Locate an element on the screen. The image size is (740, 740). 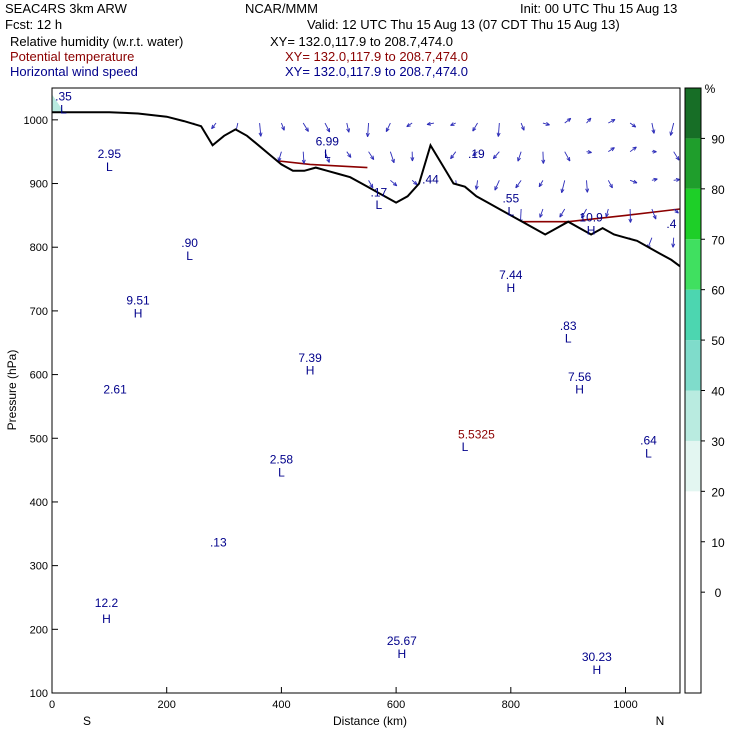
colorbar-unit: % is located at coordinates (710, 89).